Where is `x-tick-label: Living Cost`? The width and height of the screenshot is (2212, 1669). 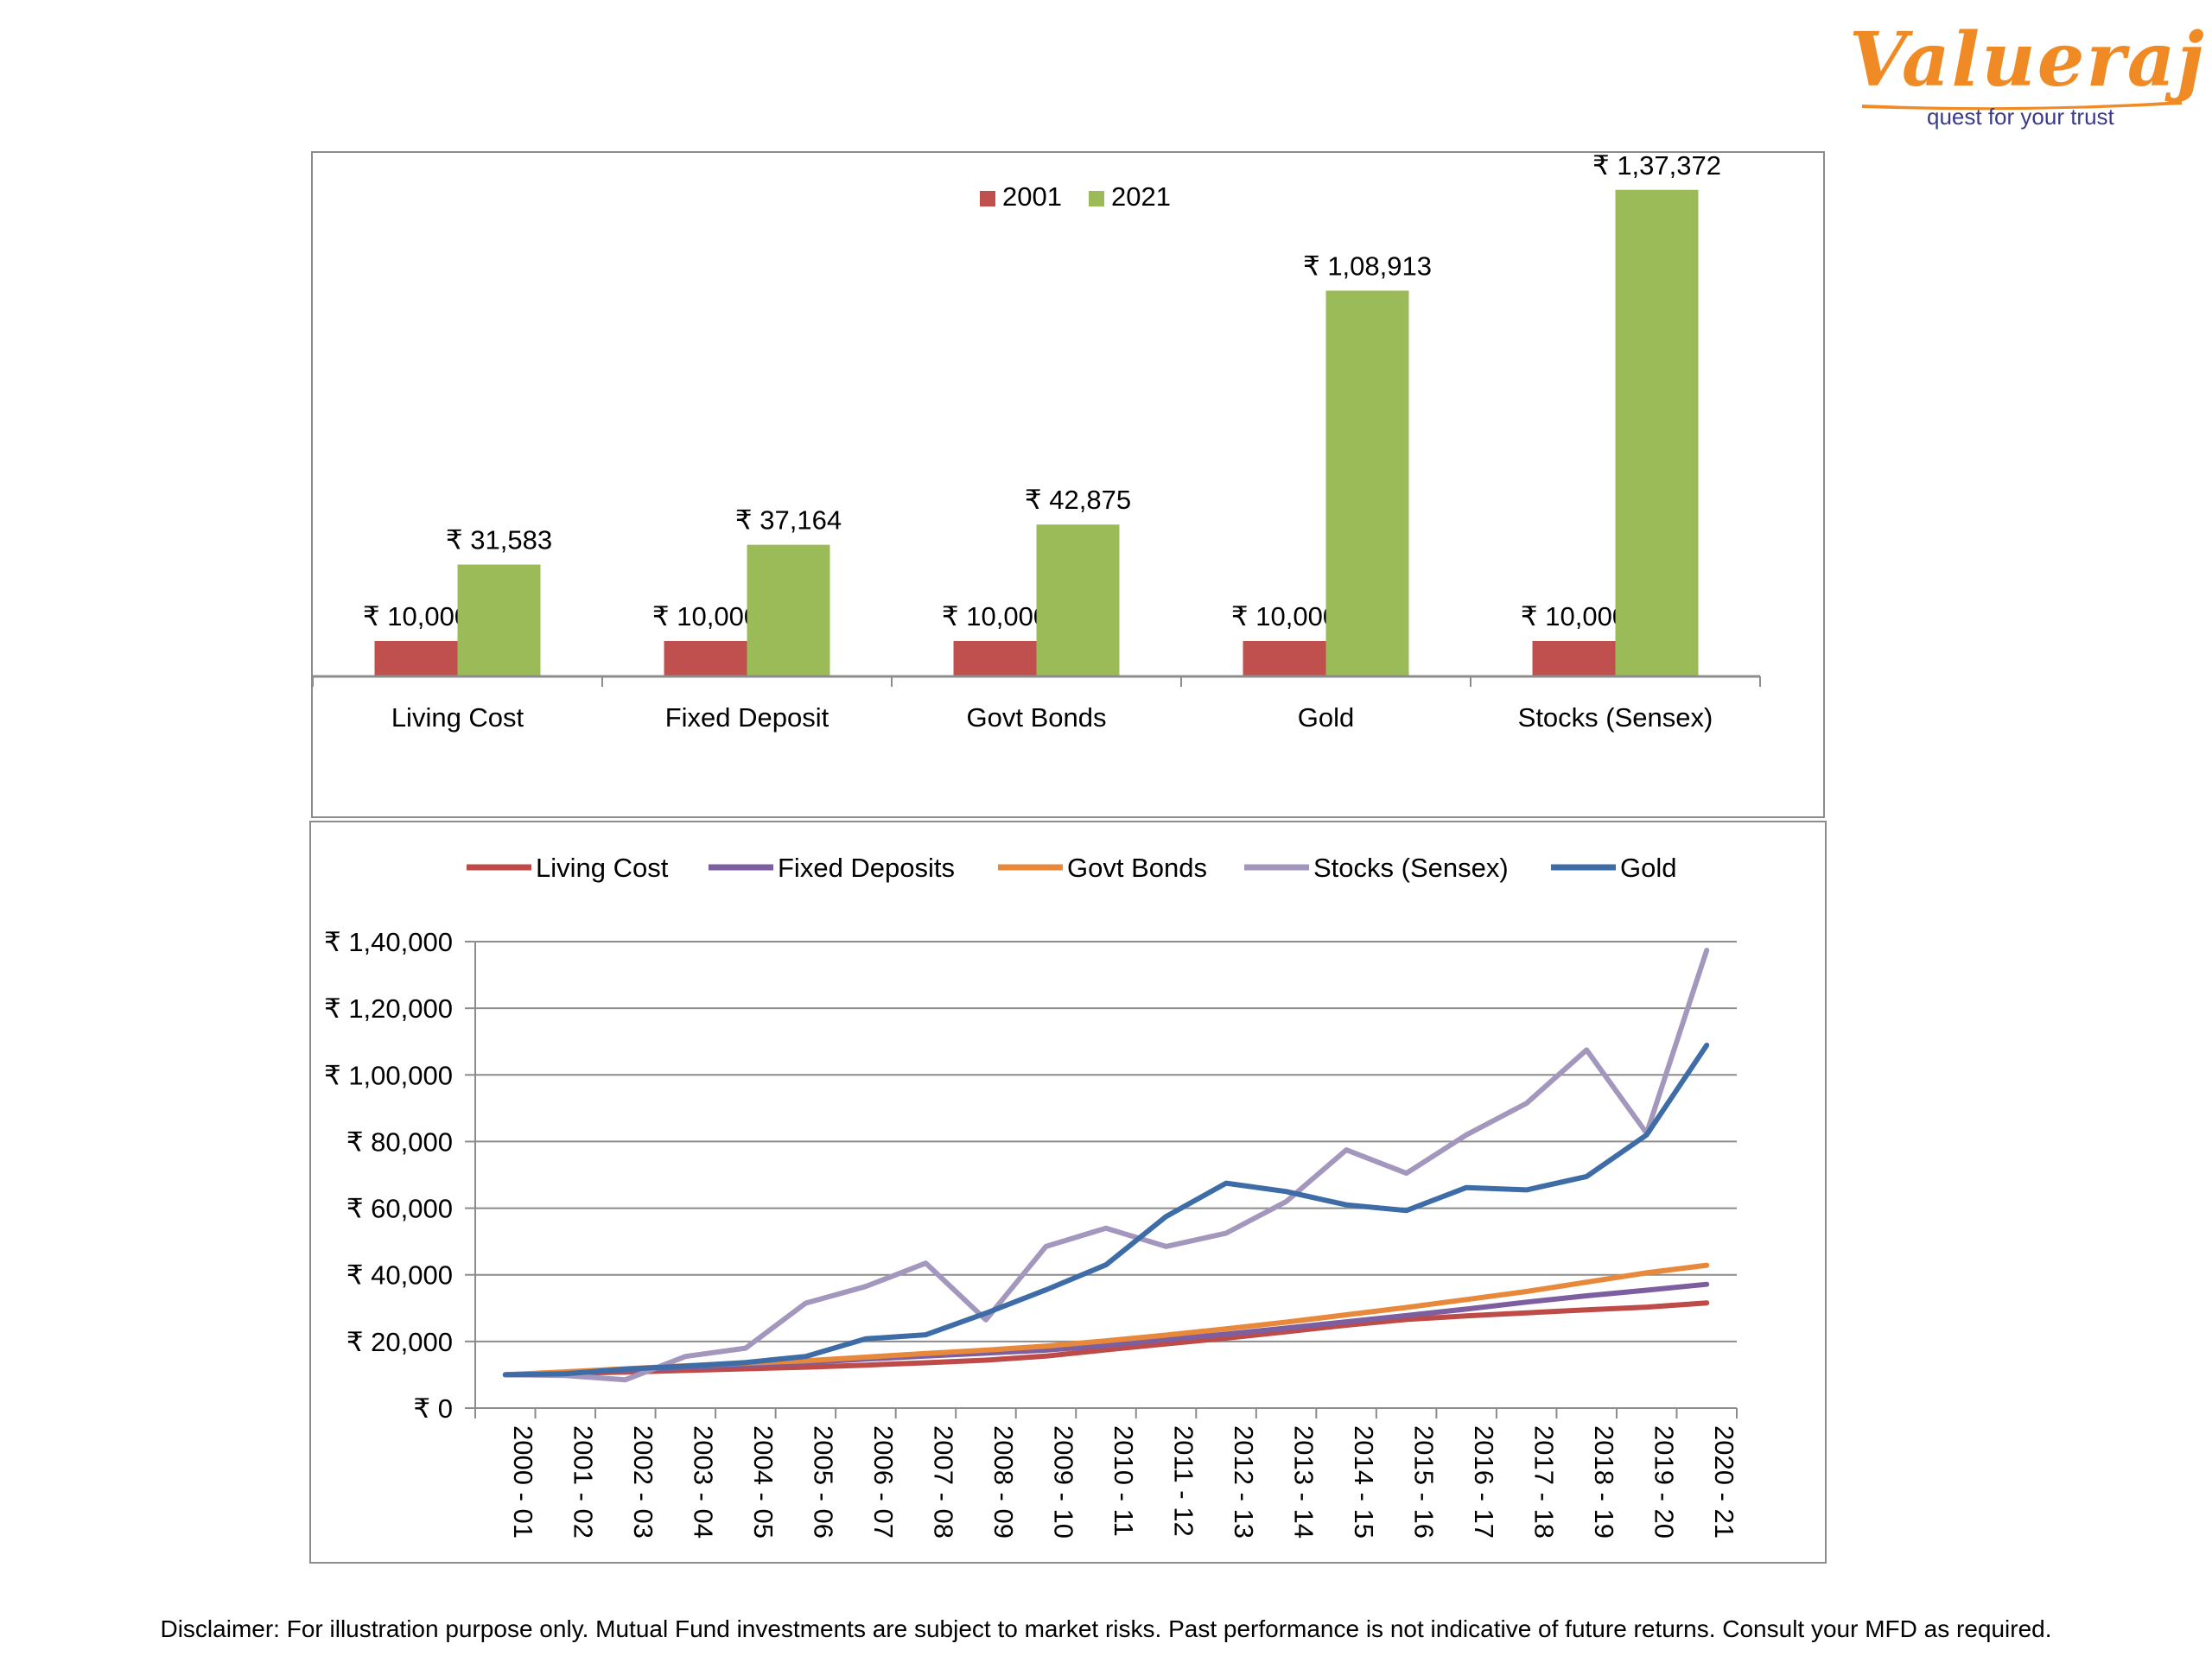 x-tick-label: Living Cost is located at coordinates (457, 717).